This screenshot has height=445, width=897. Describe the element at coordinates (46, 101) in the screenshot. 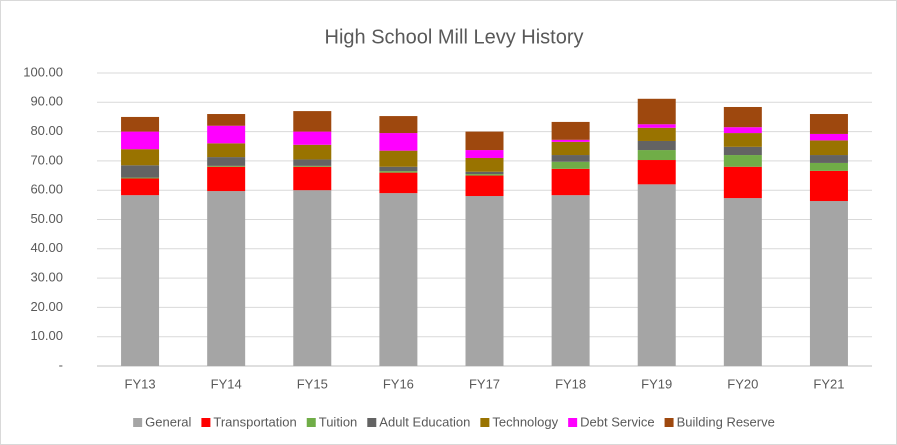

I see `y-tick-label: 90.00` at that location.